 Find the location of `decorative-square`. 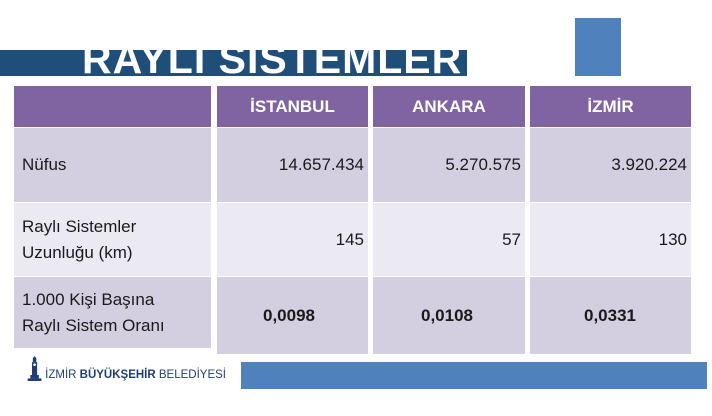

decorative-square is located at coordinates (598, 47).